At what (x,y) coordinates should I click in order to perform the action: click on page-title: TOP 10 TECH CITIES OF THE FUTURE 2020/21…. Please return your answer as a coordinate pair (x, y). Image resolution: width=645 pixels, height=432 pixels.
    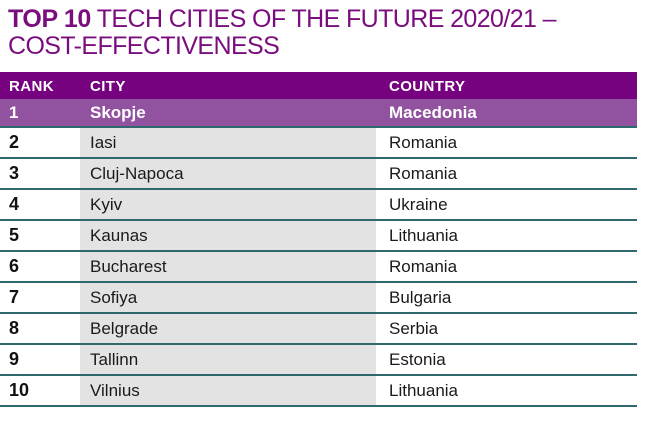
    Looking at the image, I should click on (313, 33).